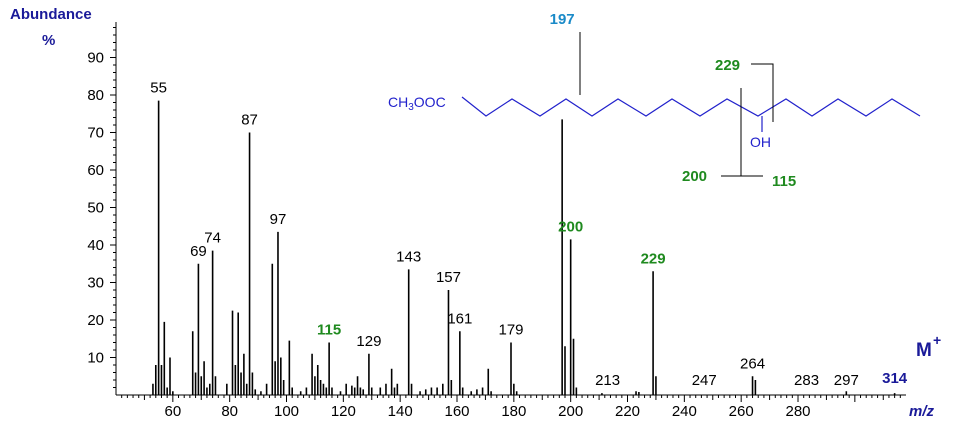 The height and width of the screenshot is (426, 956). What do you see at coordinates (762, 92) in the screenshot?
I see `fragment-229-bracket` at bounding box center [762, 92].